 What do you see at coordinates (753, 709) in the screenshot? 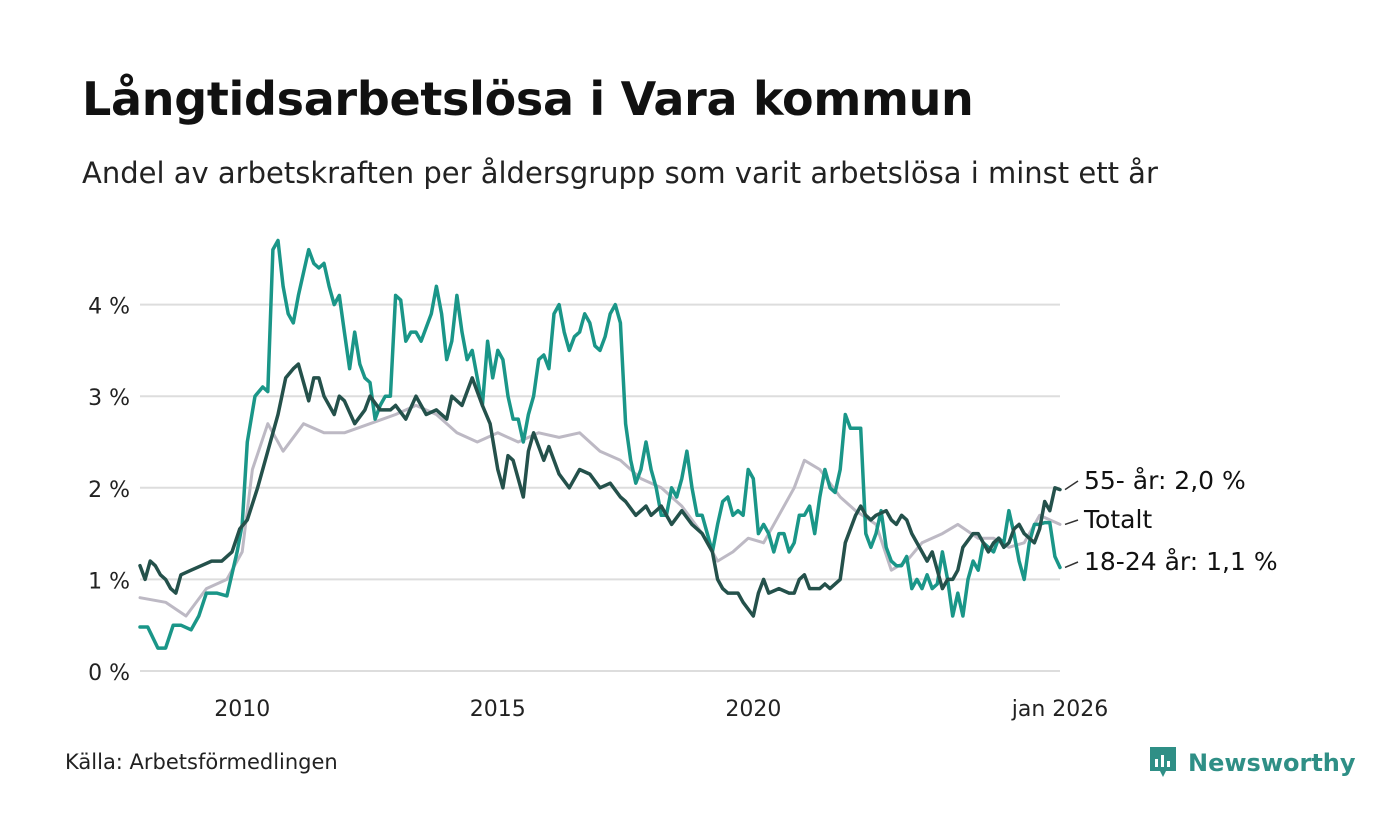
I see `x-tick-label: 2020` at bounding box center [753, 709].